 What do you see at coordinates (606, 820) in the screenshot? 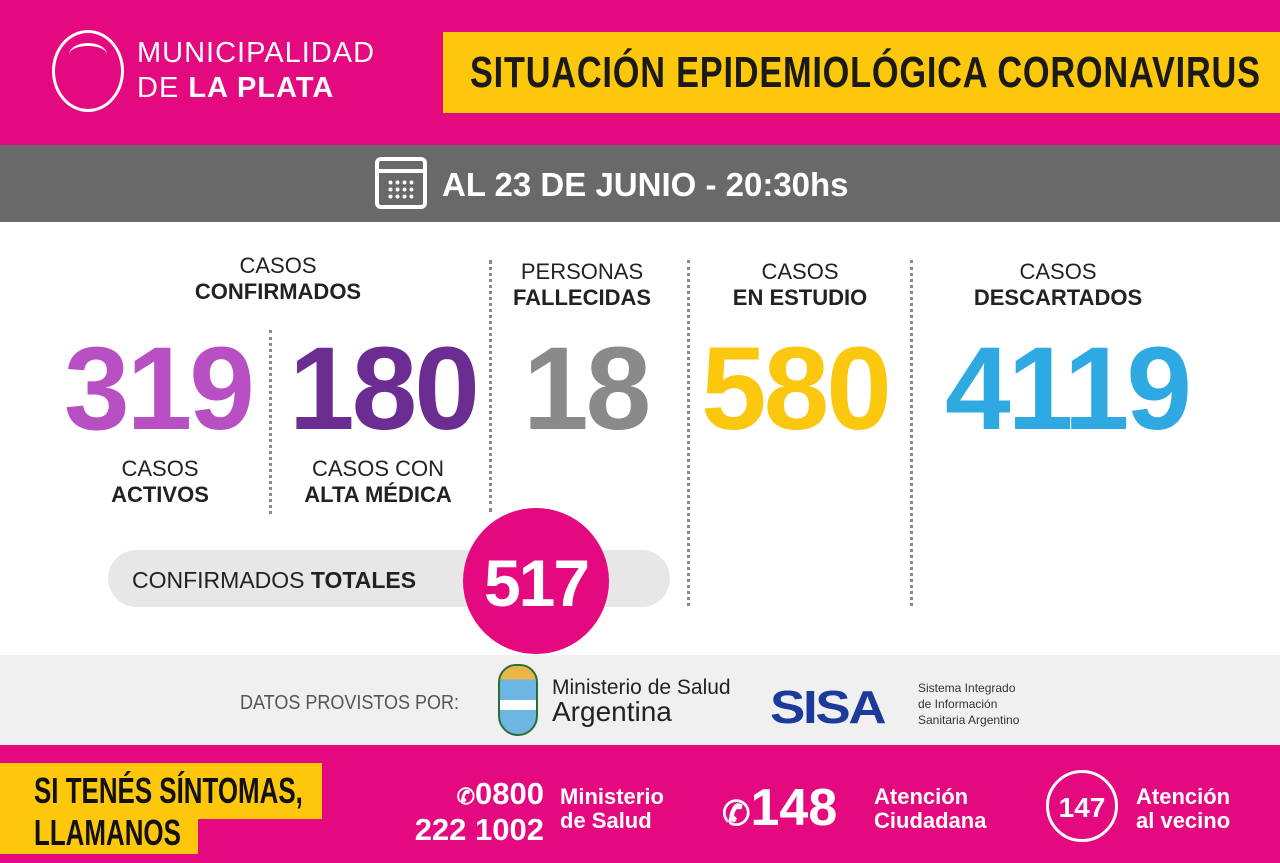
I see `label-line2: de Salud` at bounding box center [606, 820].